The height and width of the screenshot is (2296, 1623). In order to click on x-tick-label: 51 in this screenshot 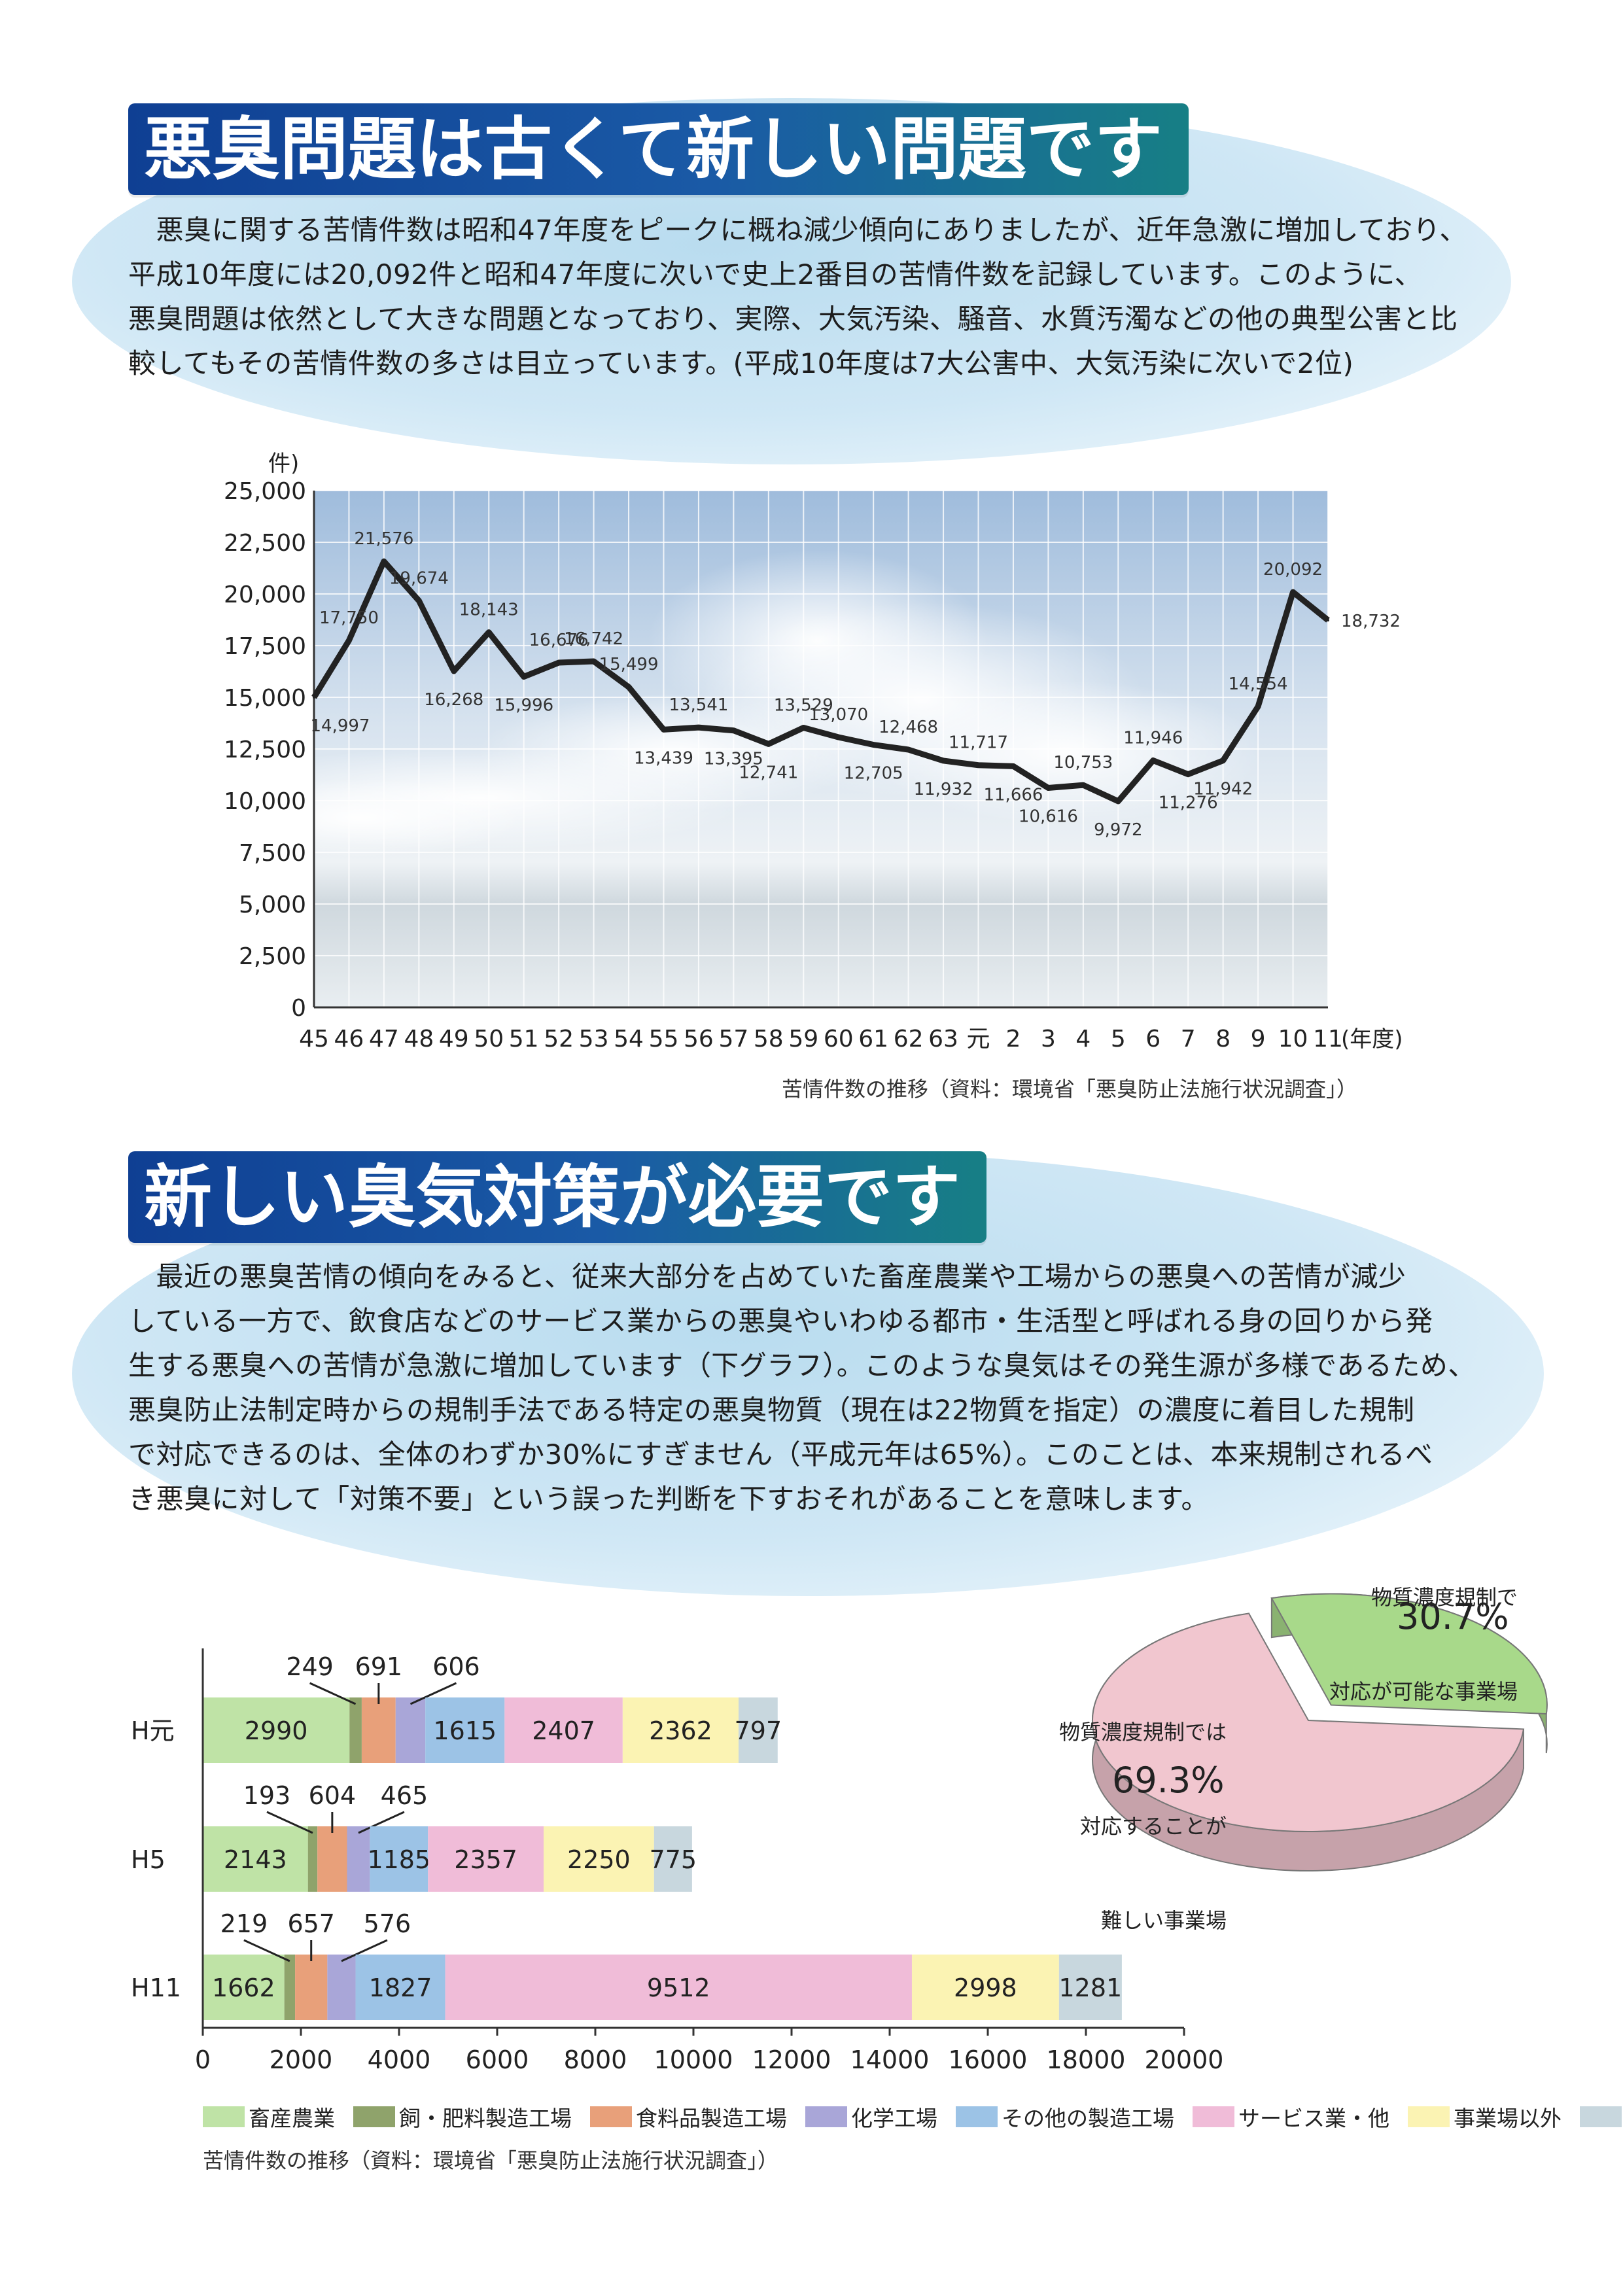, I will do `click(524, 1039)`.